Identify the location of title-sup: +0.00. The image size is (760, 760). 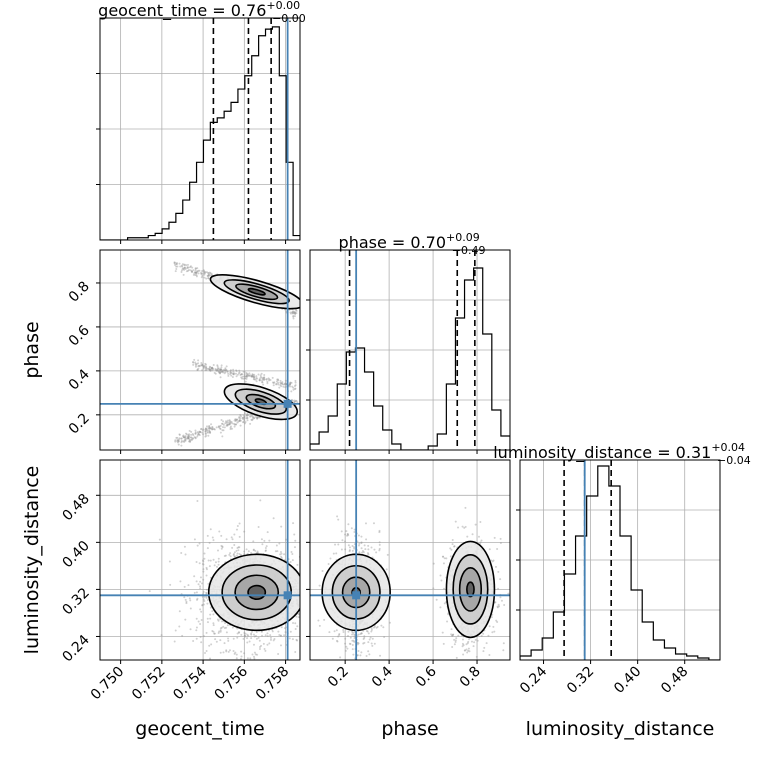
(283, 6).